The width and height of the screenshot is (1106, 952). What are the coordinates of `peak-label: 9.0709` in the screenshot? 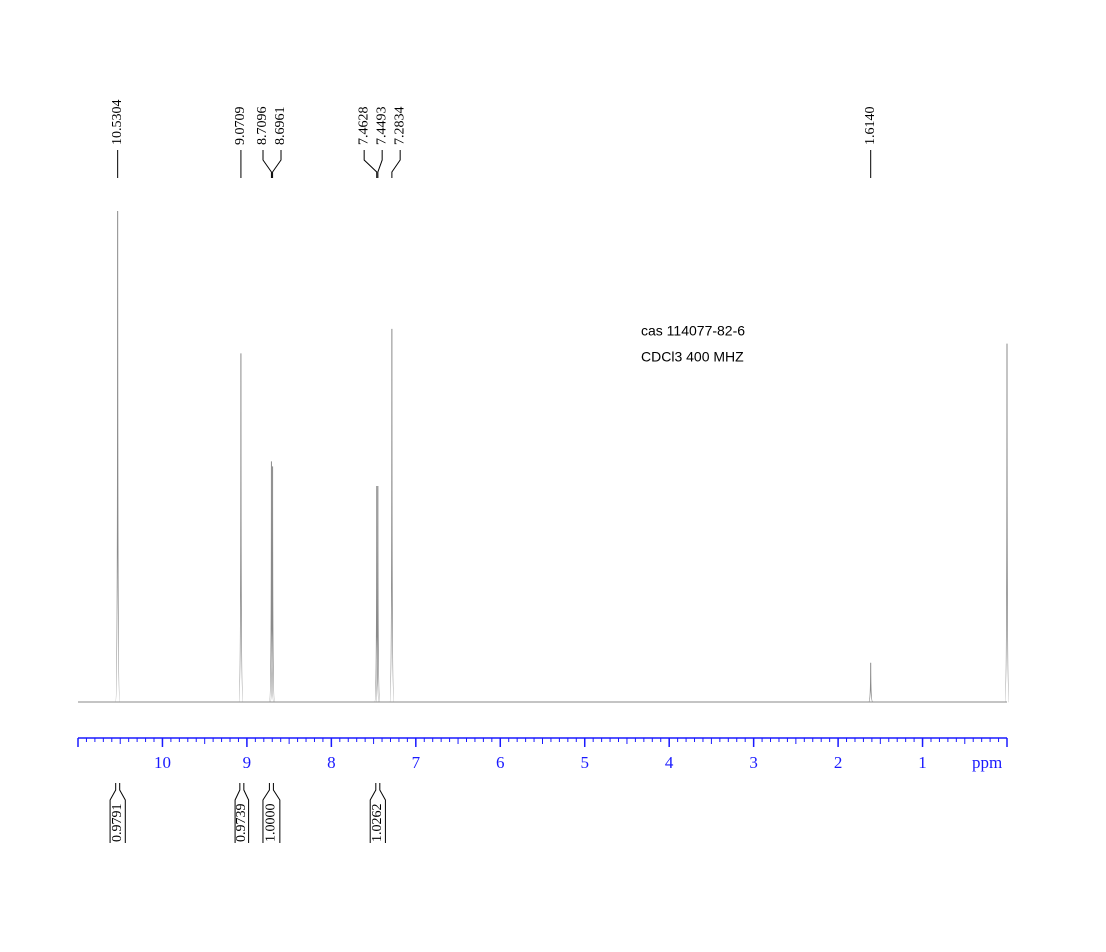 It's located at (240, 126).